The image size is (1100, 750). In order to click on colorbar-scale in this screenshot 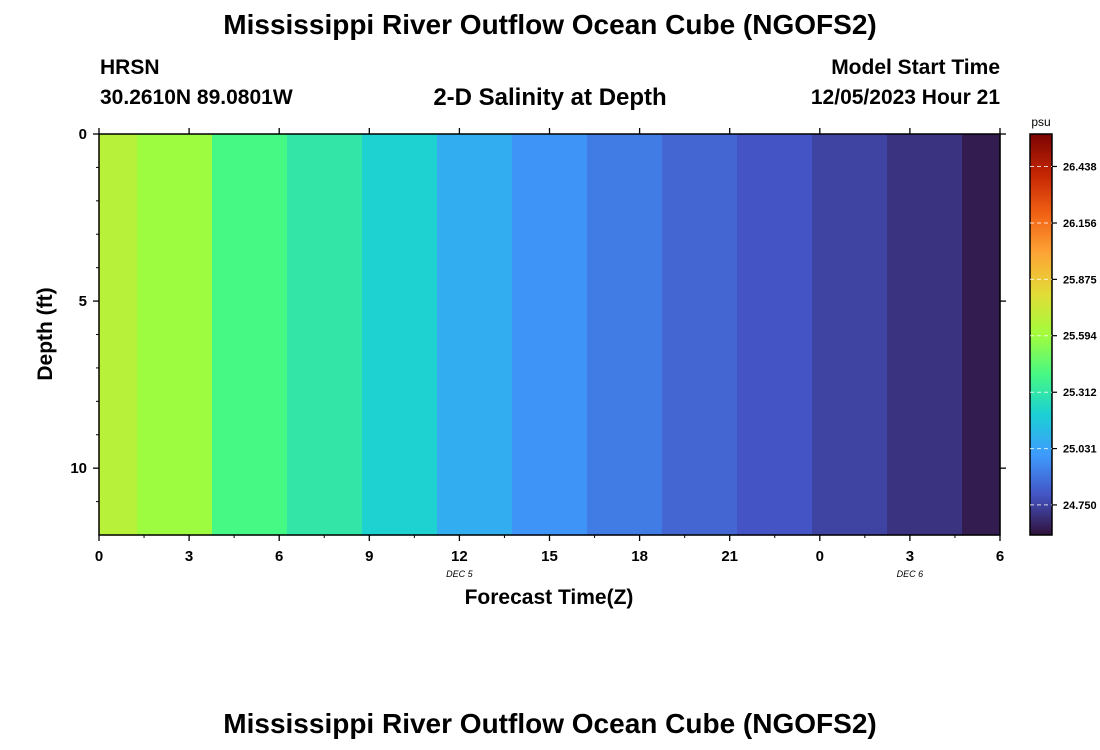, I will do `click(1041, 334)`.